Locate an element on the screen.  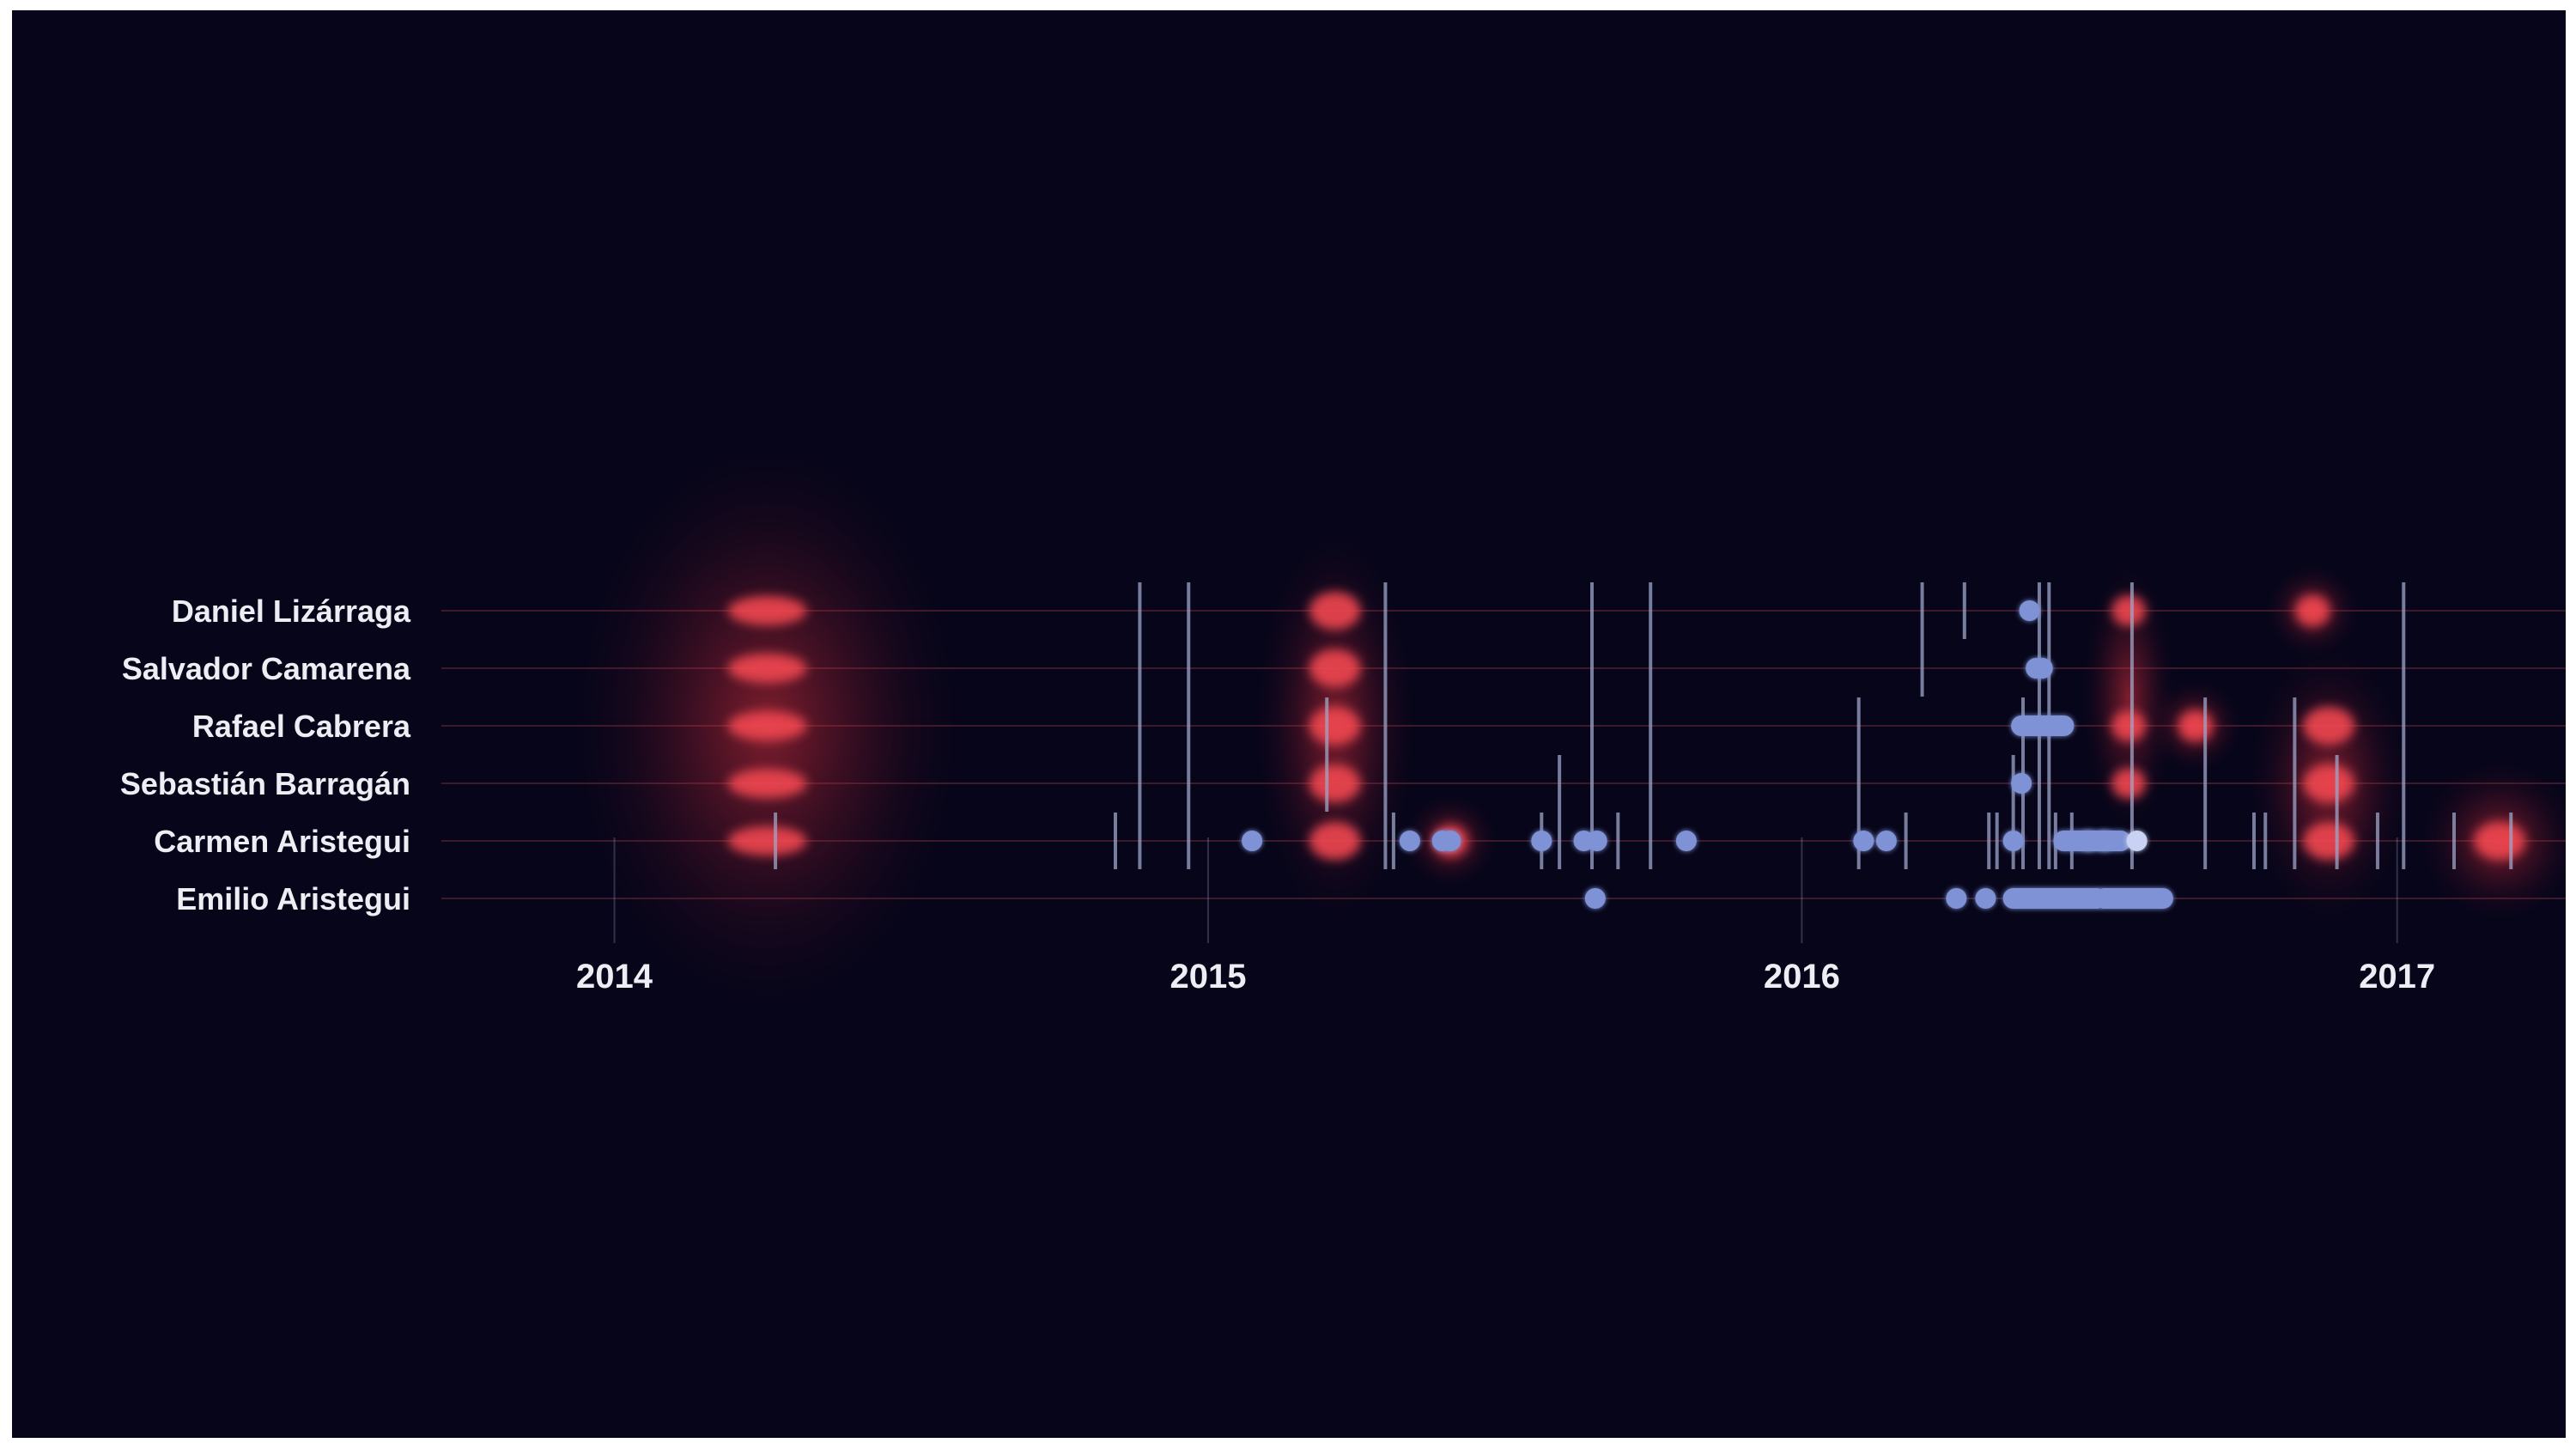
row-label: Rafael Cabrera is located at coordinates (301, 726).